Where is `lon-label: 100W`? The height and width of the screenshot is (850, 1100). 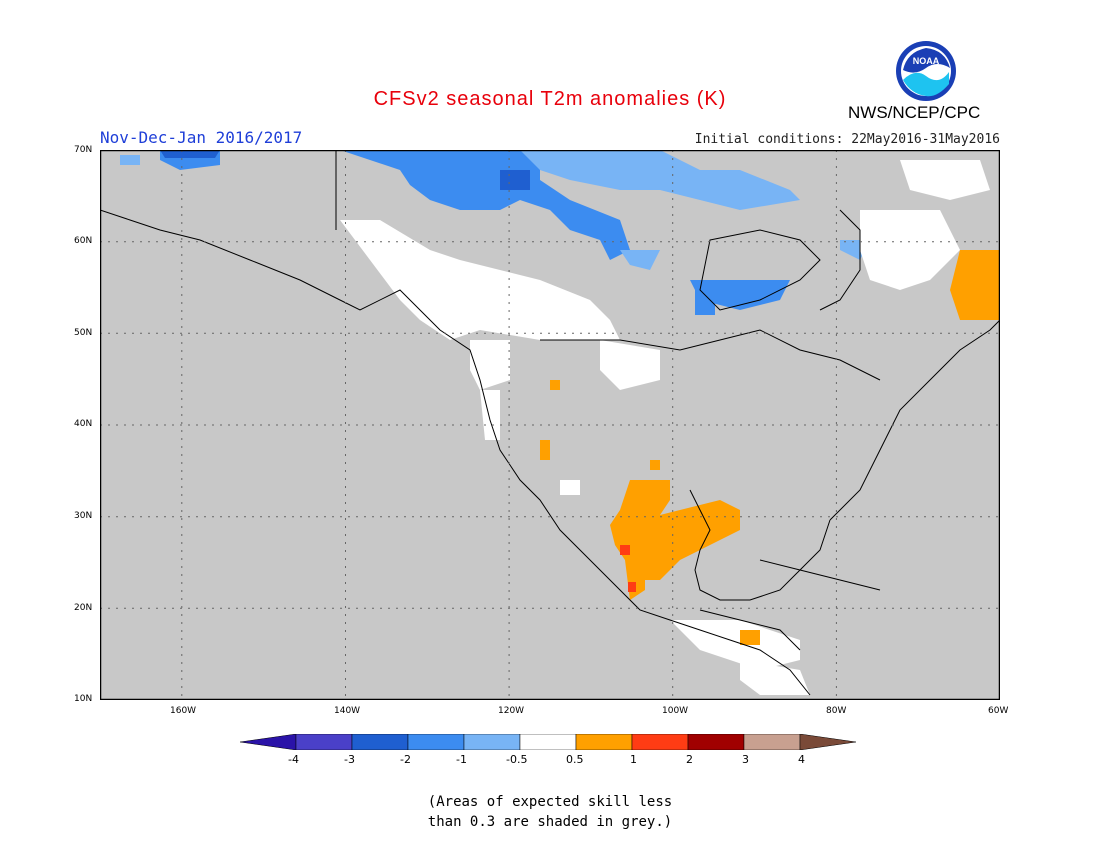 lon-label: 100W is located at coordinates (675, 711).